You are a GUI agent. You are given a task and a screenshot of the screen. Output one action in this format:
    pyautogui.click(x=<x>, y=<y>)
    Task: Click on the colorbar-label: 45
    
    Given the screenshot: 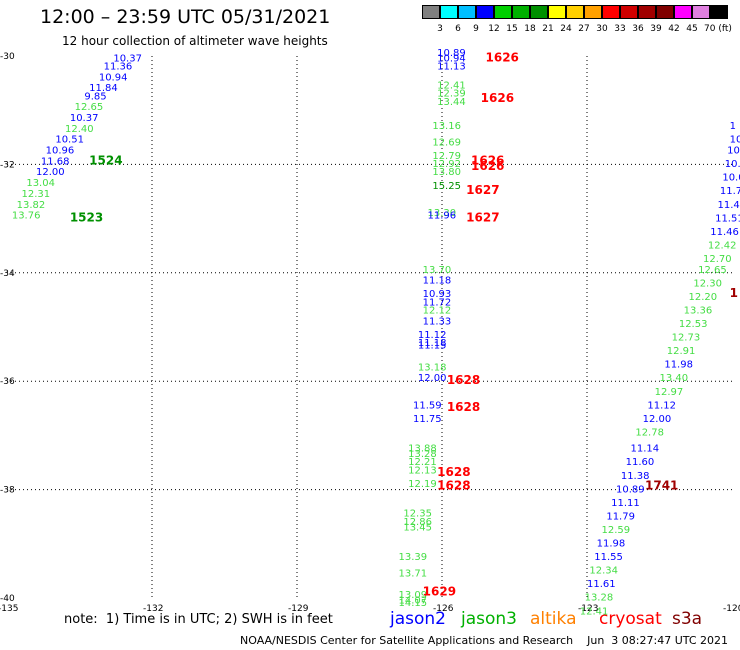 What is the action you would take?
    pyautogui.click(x=692, y=29)
    